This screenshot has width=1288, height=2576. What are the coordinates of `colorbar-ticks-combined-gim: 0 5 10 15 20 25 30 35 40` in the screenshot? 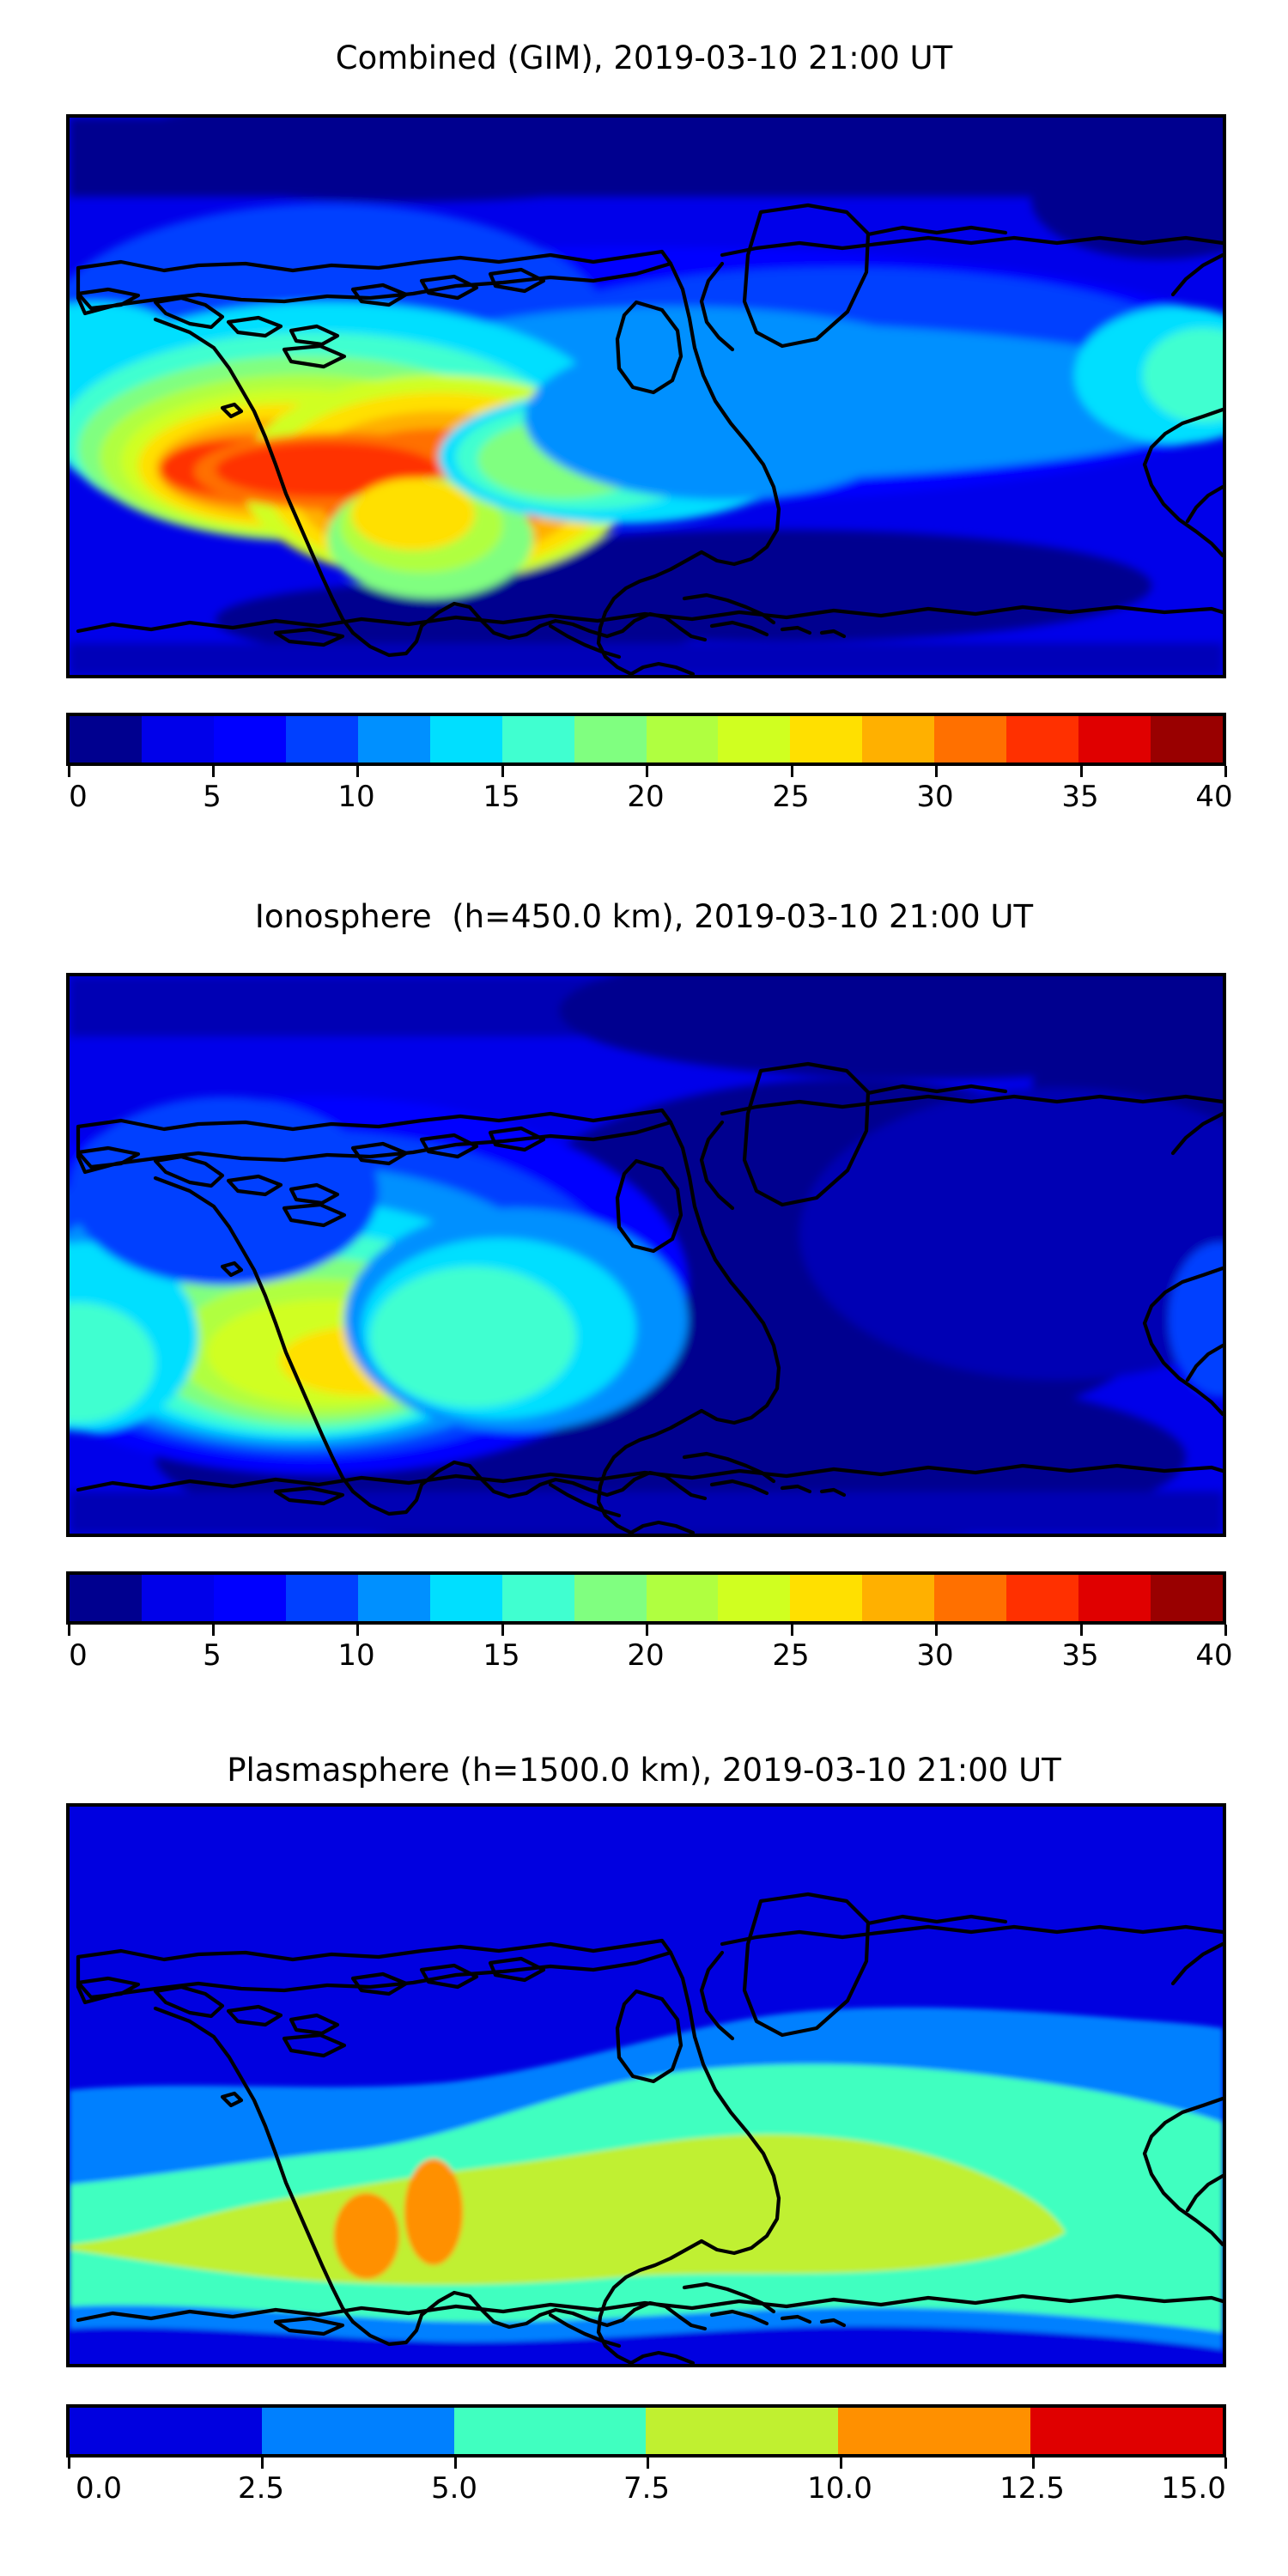 It's located at (649, 792).